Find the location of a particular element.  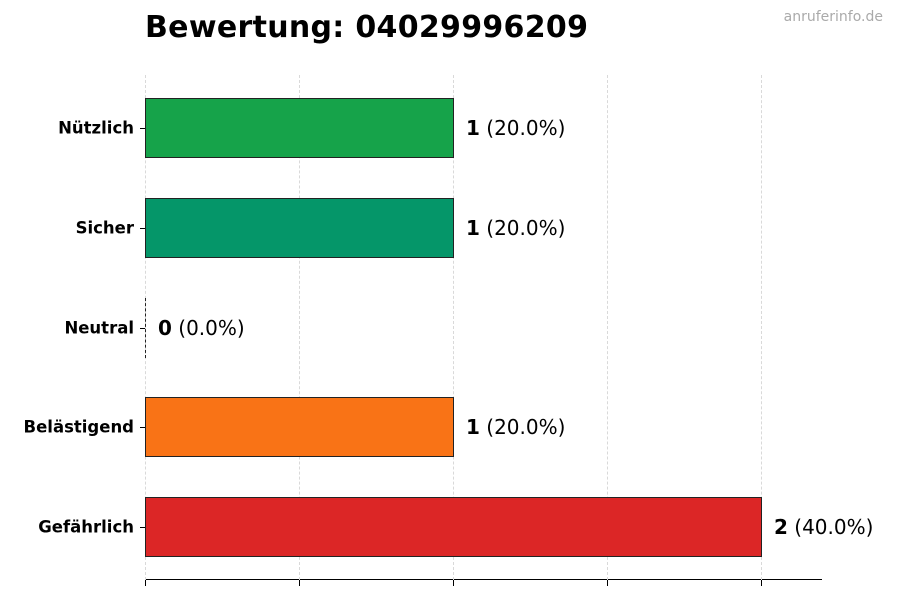

bar-belstigend is located at coordinates (299, 427).